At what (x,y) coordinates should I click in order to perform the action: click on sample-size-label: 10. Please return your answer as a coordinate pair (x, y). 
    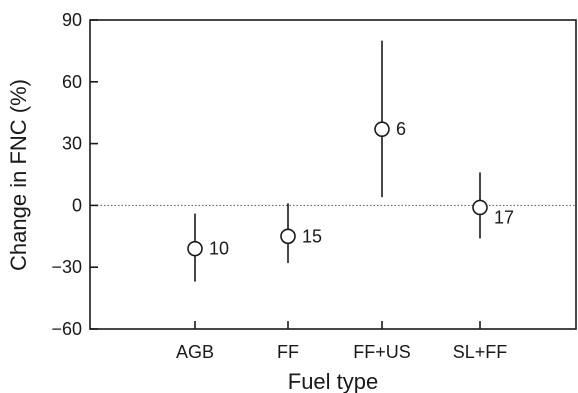
    Looking at the image, I should click on (219, 249).